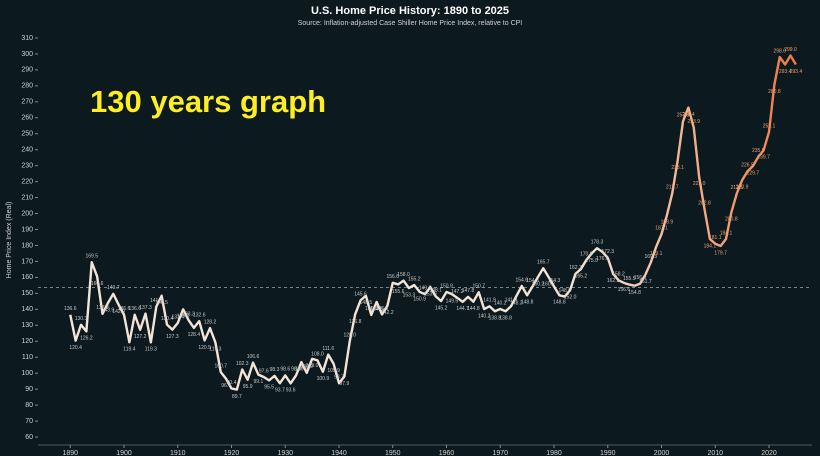  What do you see at coordinates (393, 453) in the screenshot?
I see `x-tick-label: 1950` at bounding box center [393, 453].